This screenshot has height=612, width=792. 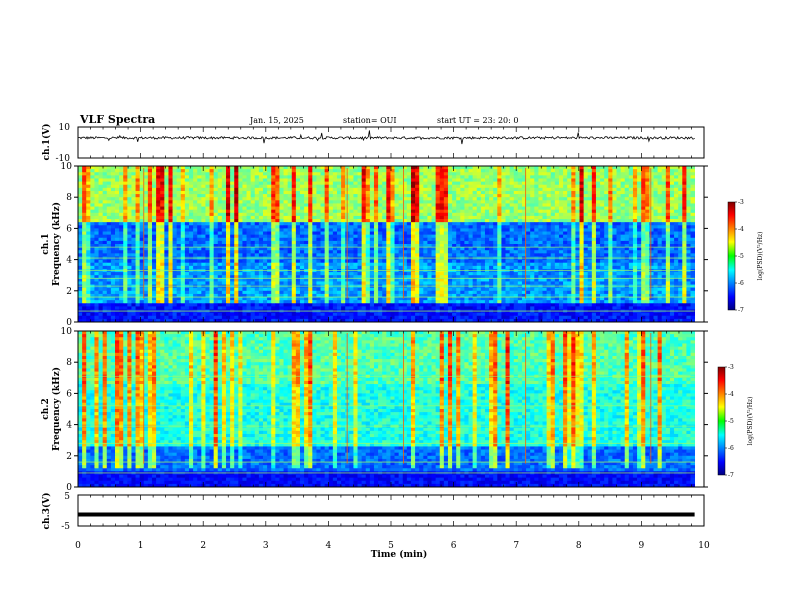 I want to click on ch3-waveform-ylabel: ch.3(V), so click(x=46, y=511).